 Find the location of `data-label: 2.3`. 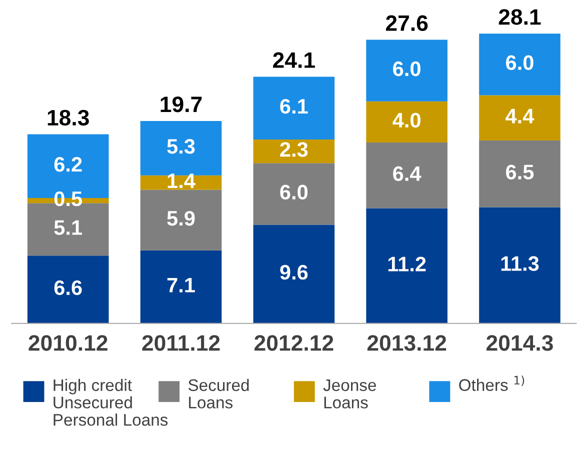

data-label: 2.3 is located at coordinates (294, 149).